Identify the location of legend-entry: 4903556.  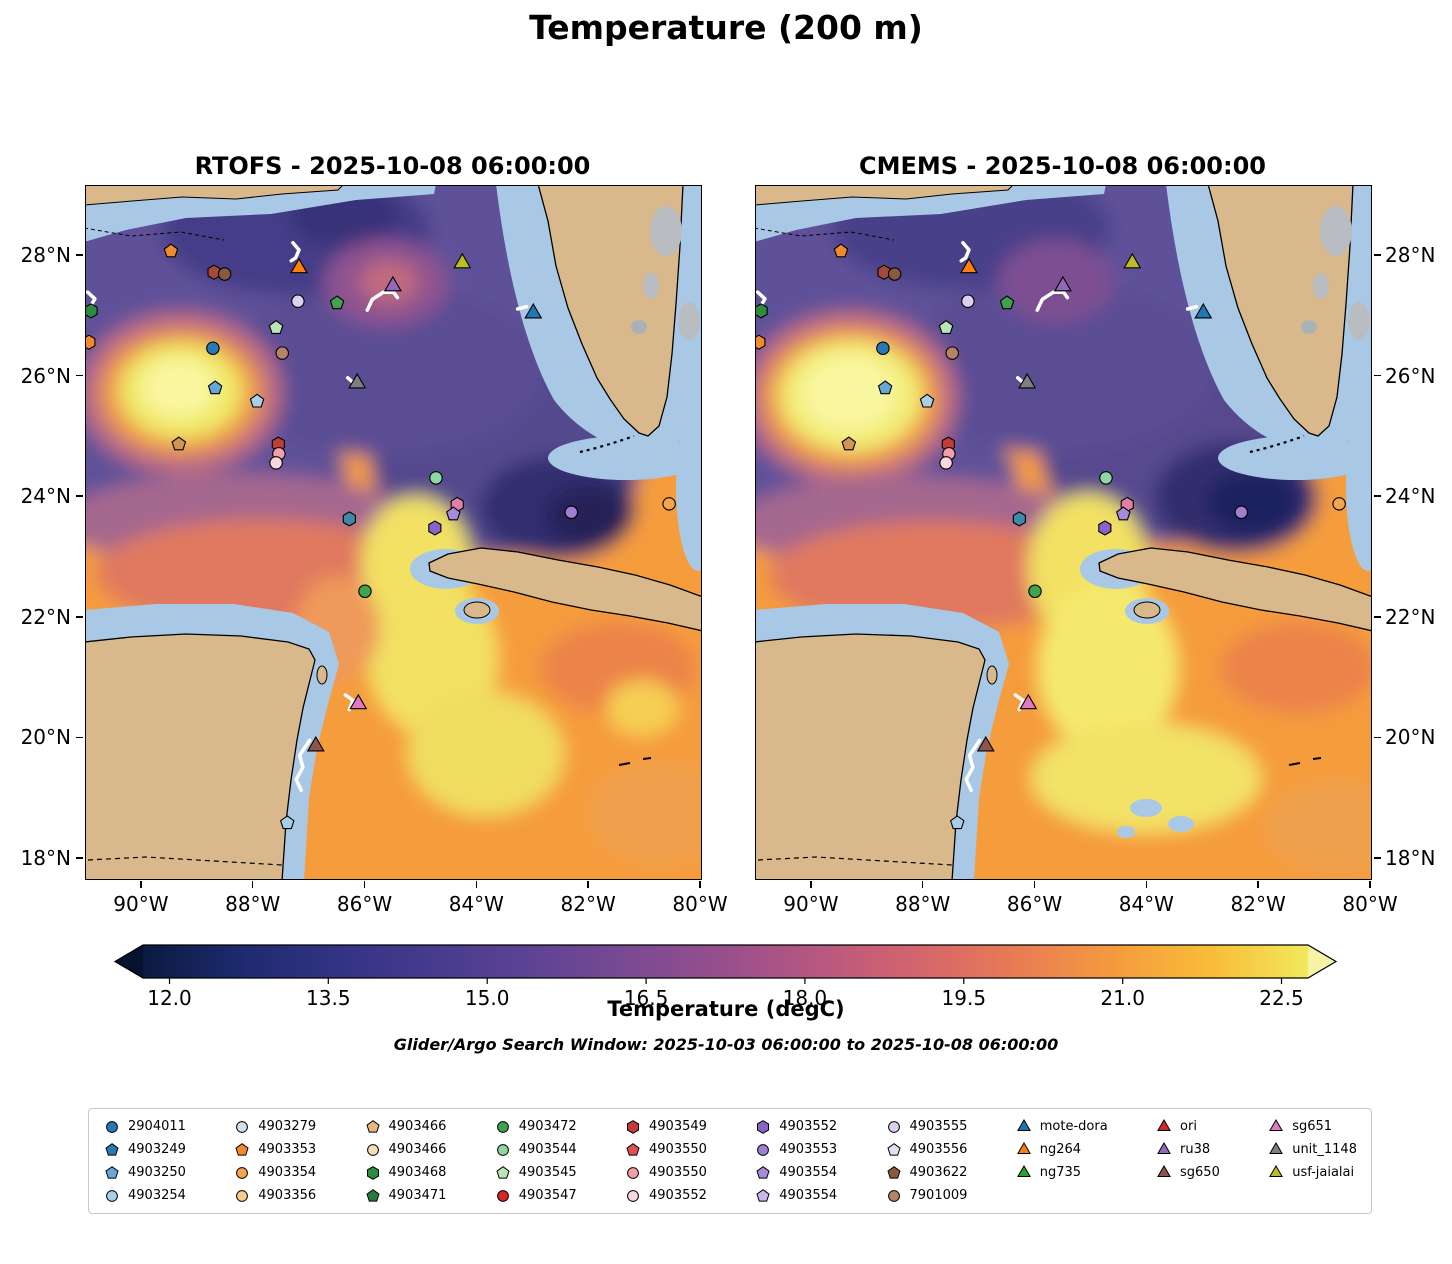
(926, 1149).